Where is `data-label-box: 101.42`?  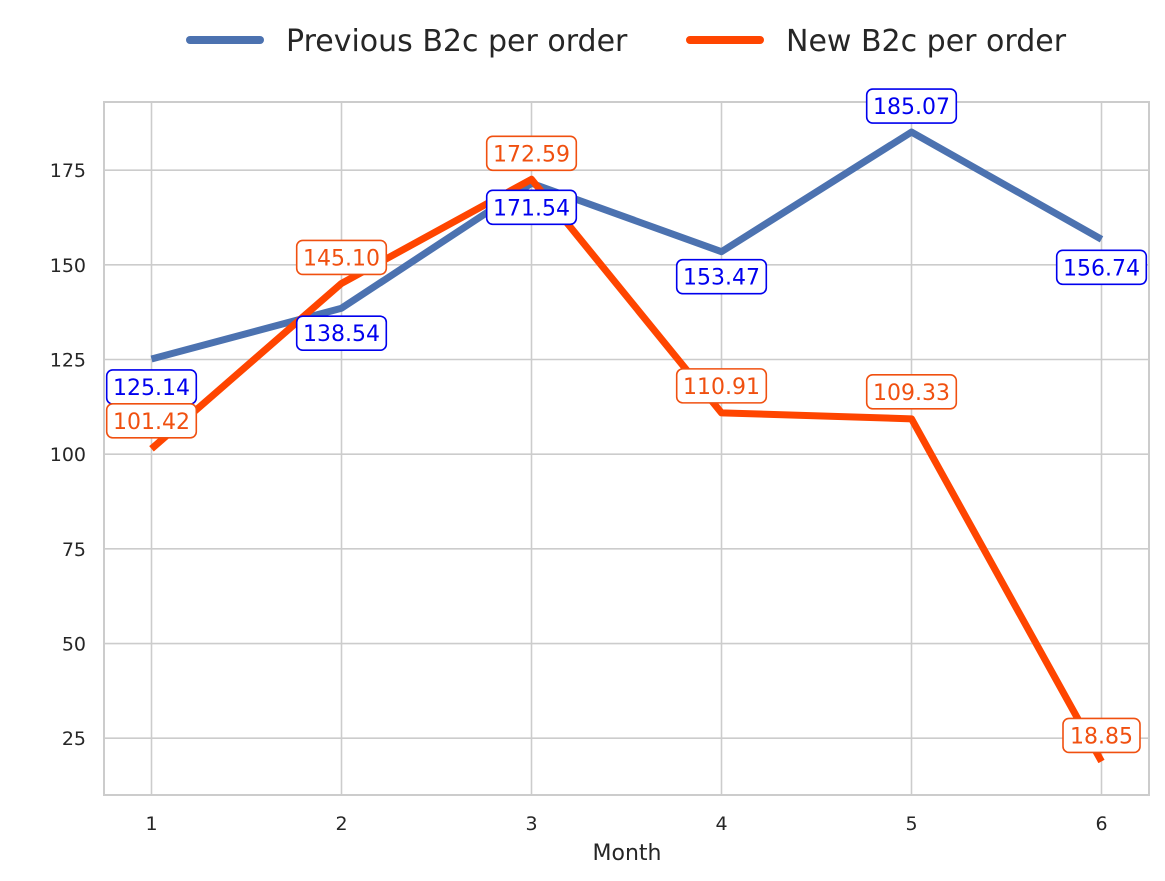
data-label-box: 101.42 is located at coordinates (151, 421).